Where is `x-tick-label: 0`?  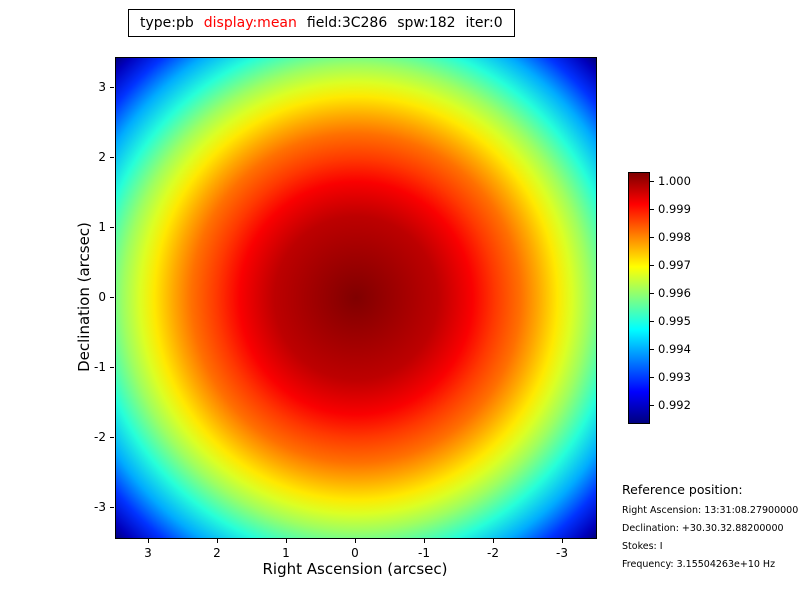 x-tick-label: 0 is located at coordinates (355, 553).